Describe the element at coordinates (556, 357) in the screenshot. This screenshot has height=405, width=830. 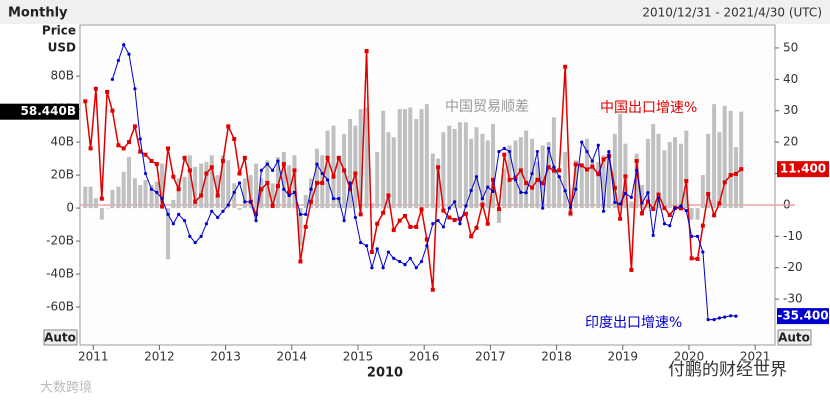
I see `x-tick-label: 2018` at that location.